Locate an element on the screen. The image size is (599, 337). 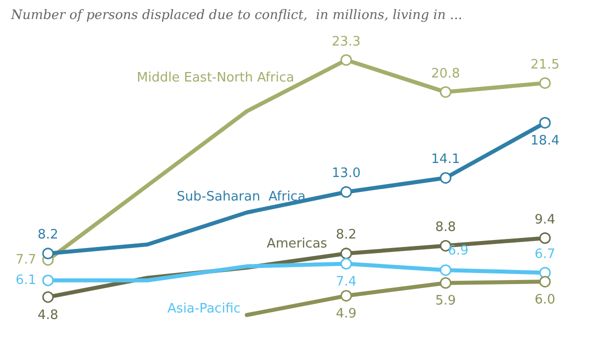
data-label: 6.9 is located at coordinates (458, 250).